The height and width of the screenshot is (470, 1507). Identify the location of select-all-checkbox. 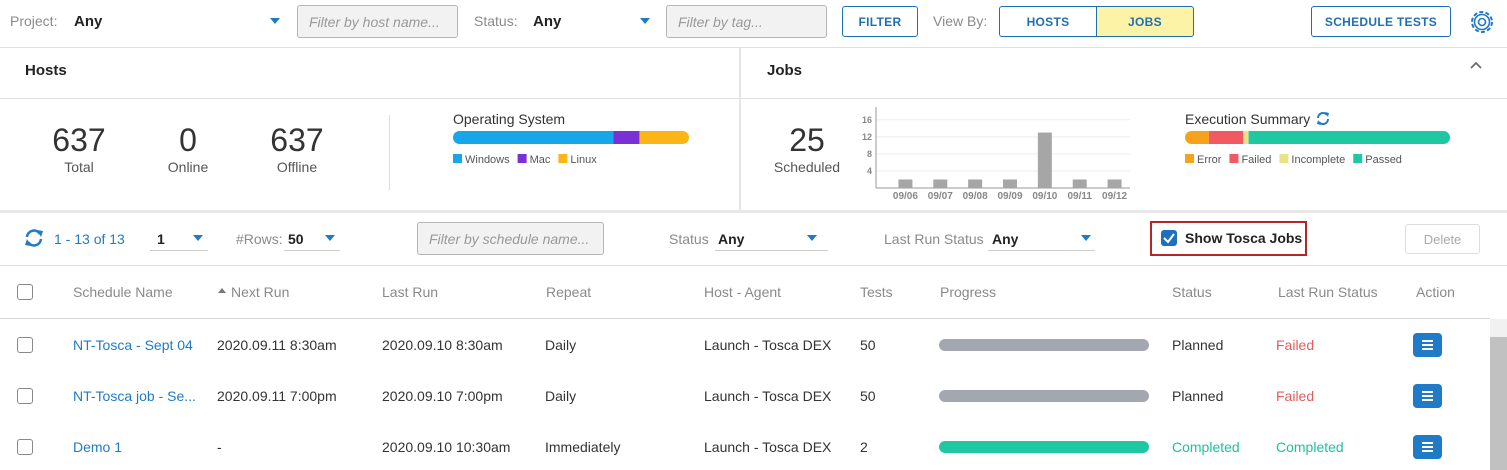
(25, 292).